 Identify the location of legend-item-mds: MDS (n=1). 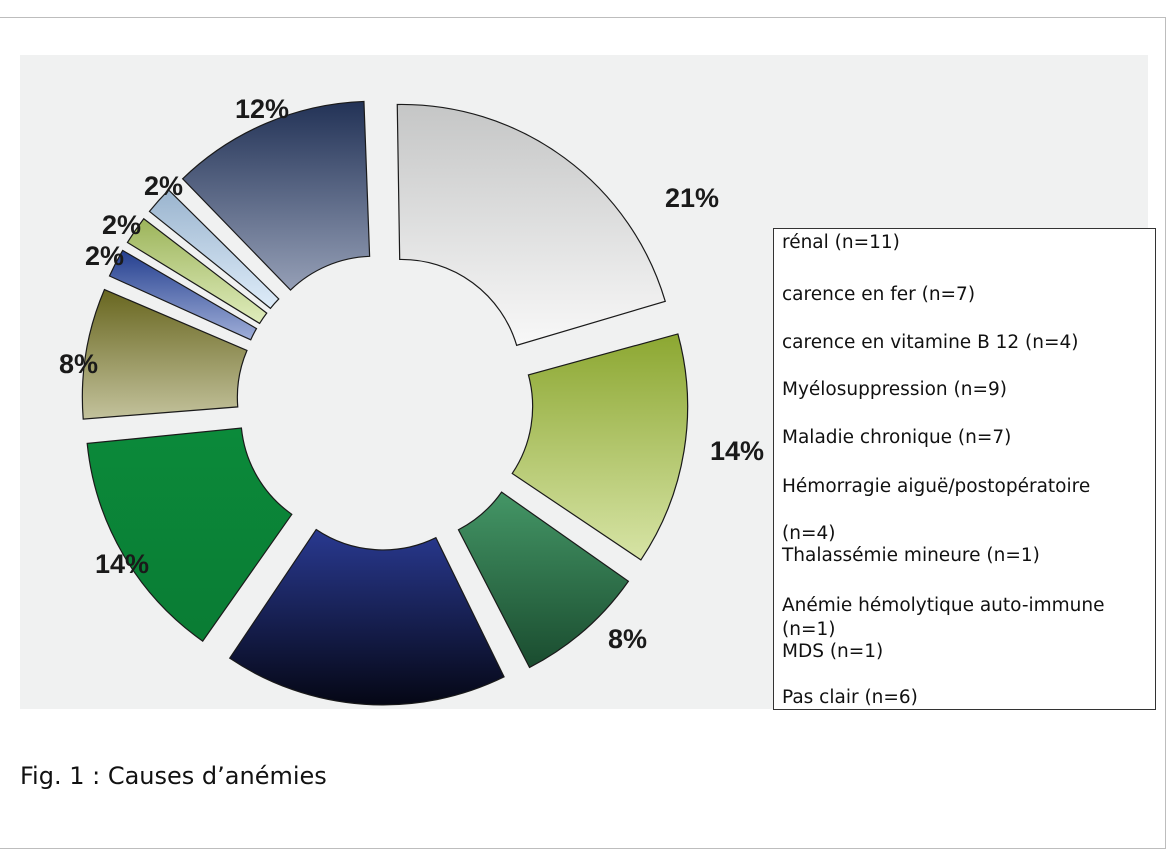
(833, 651).